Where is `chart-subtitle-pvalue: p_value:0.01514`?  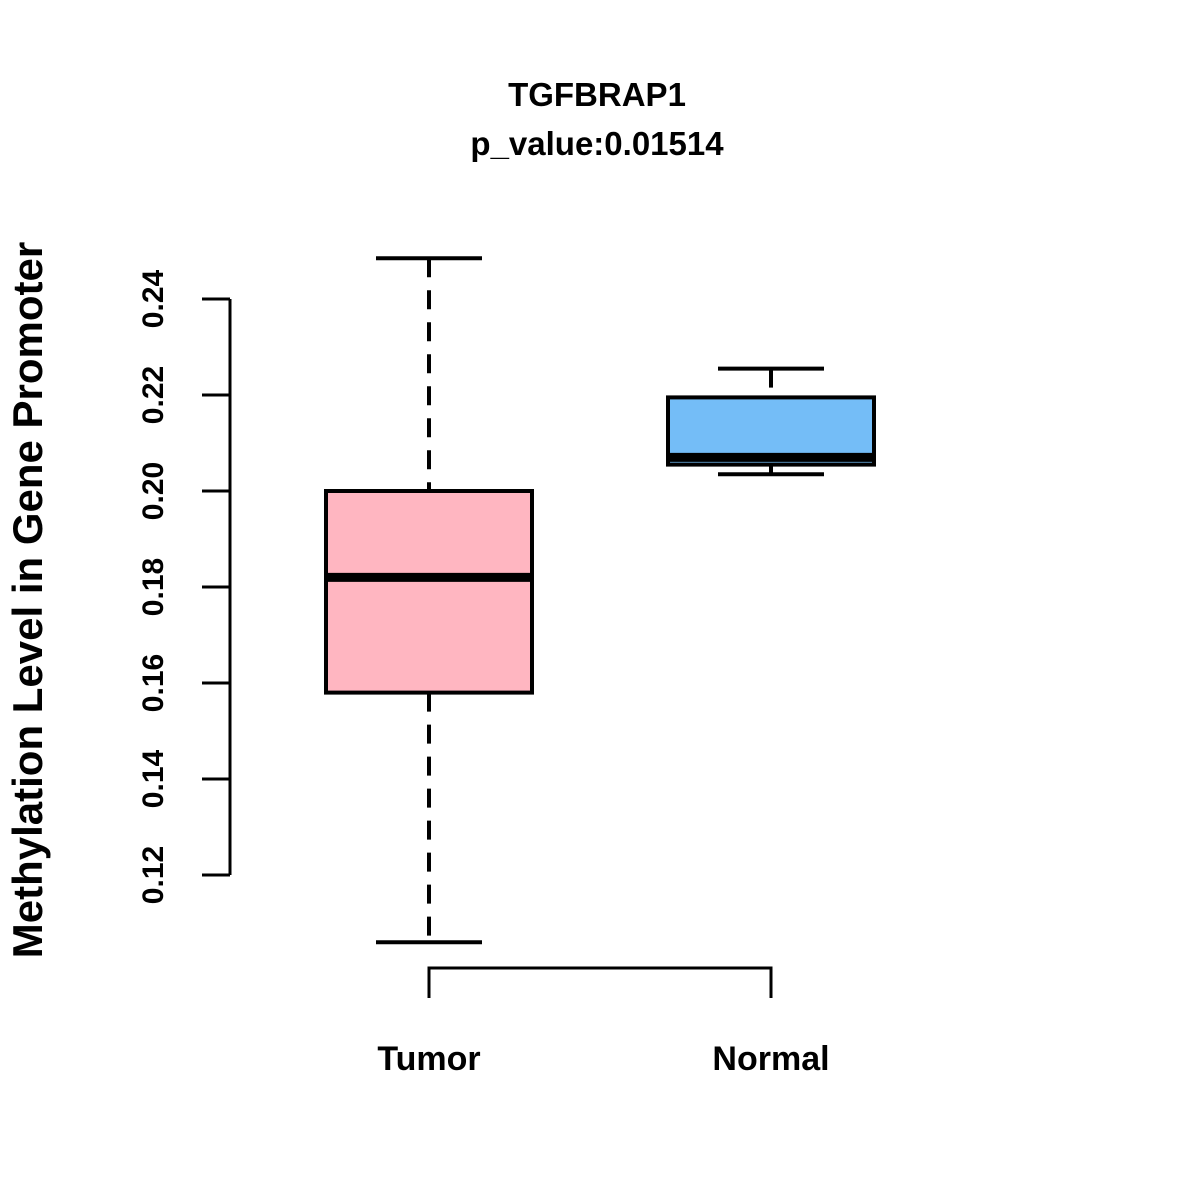 chart-subtitle-pvalue: p_value:0.01514 is located at coordinates (597, 143).